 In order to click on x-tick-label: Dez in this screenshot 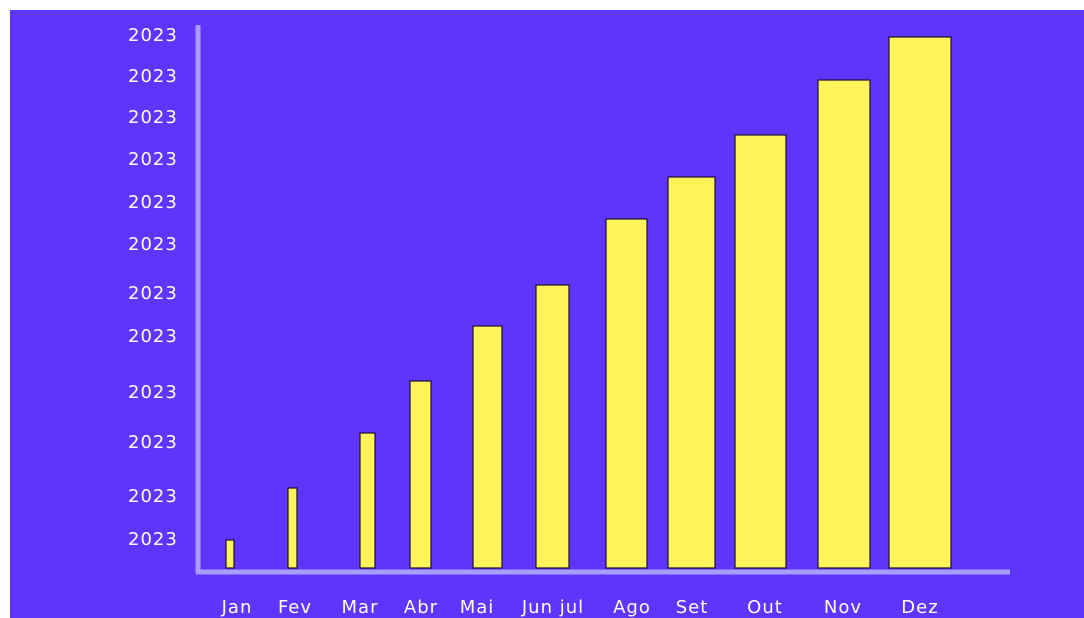, I will do `click(919, 607)`.